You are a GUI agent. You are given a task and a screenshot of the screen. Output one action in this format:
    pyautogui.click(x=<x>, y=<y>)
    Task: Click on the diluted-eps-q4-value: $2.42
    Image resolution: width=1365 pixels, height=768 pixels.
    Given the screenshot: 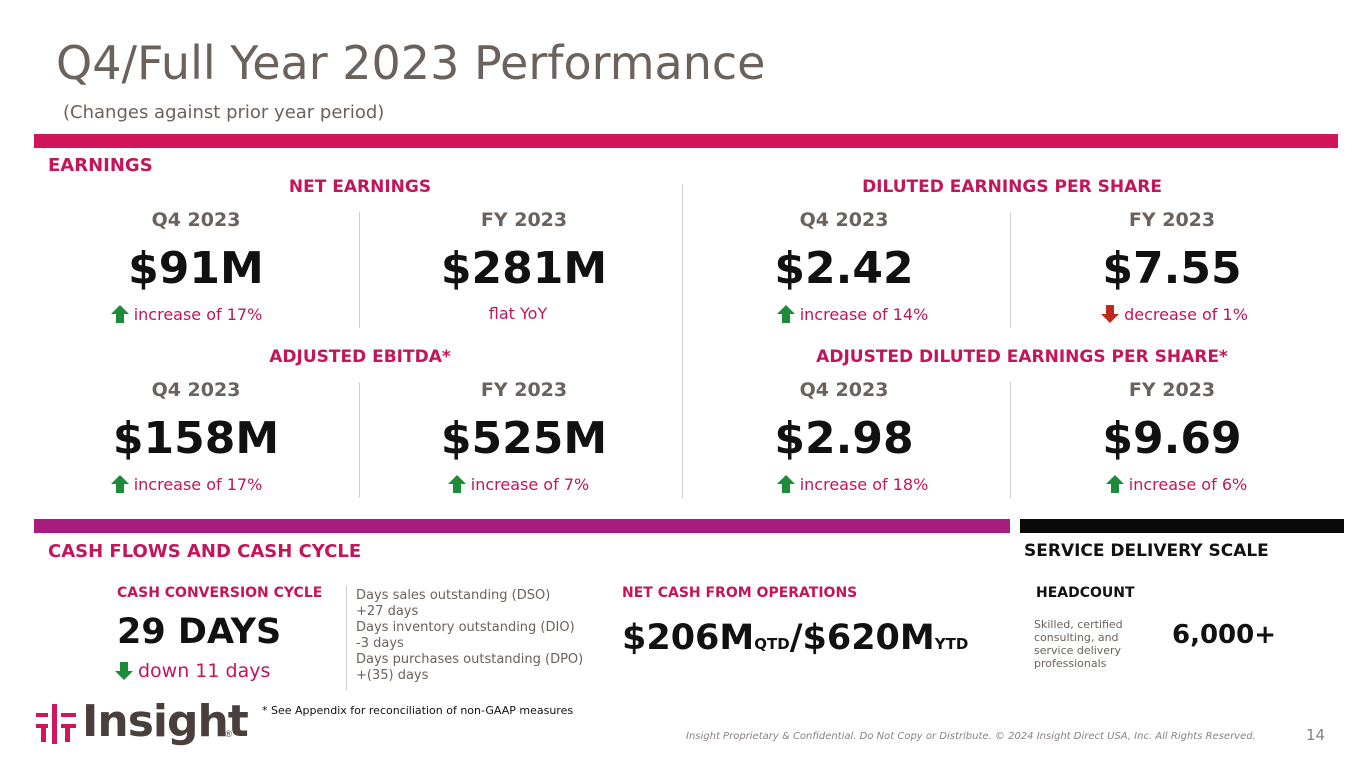 What is the action you would take?
    pyautogui.click(x=844, y=268)
    